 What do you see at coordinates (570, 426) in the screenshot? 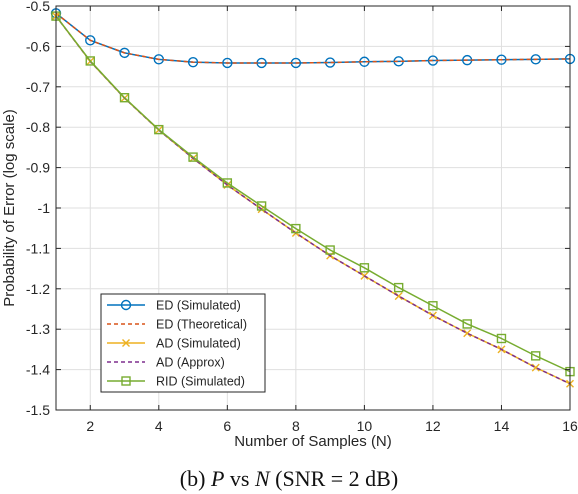
I see `x-tick-label: 16` at bounding box center [570, 426].